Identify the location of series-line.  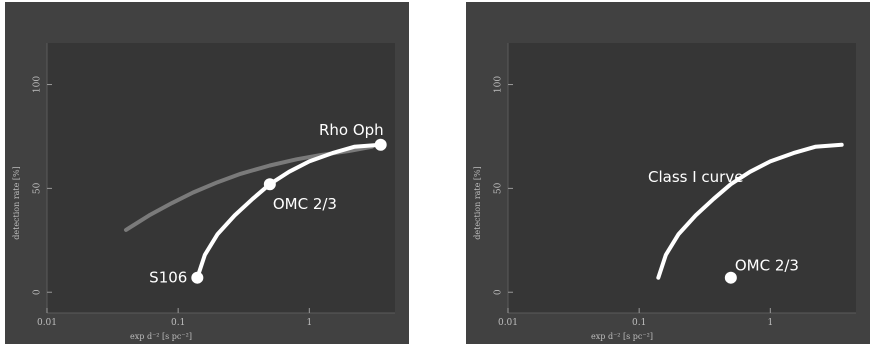
(750, 211).